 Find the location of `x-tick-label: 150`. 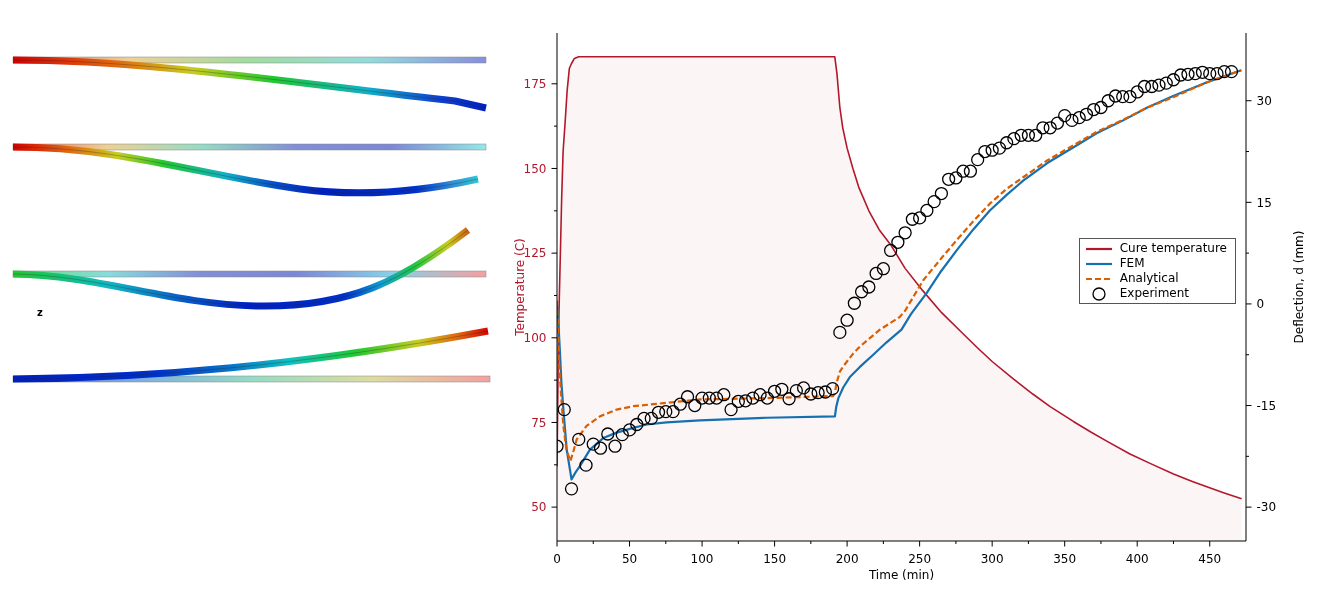

x-tick-label: 150 is located at coordinates (775, 559).